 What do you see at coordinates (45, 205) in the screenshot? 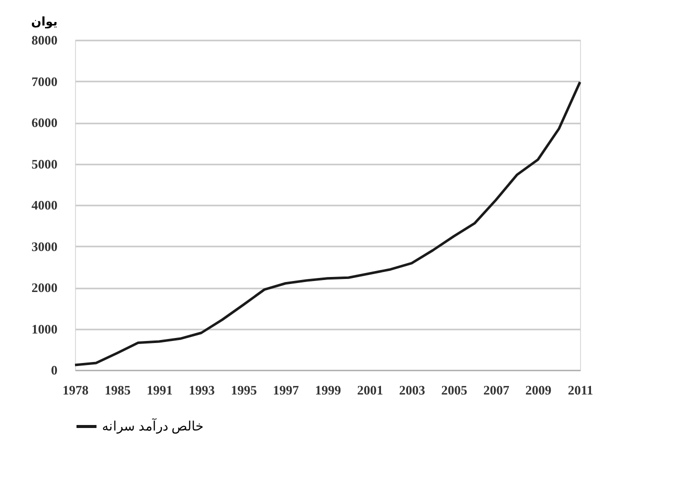
I see `y-tick-label: 4000` at bounding box center [45, 205].